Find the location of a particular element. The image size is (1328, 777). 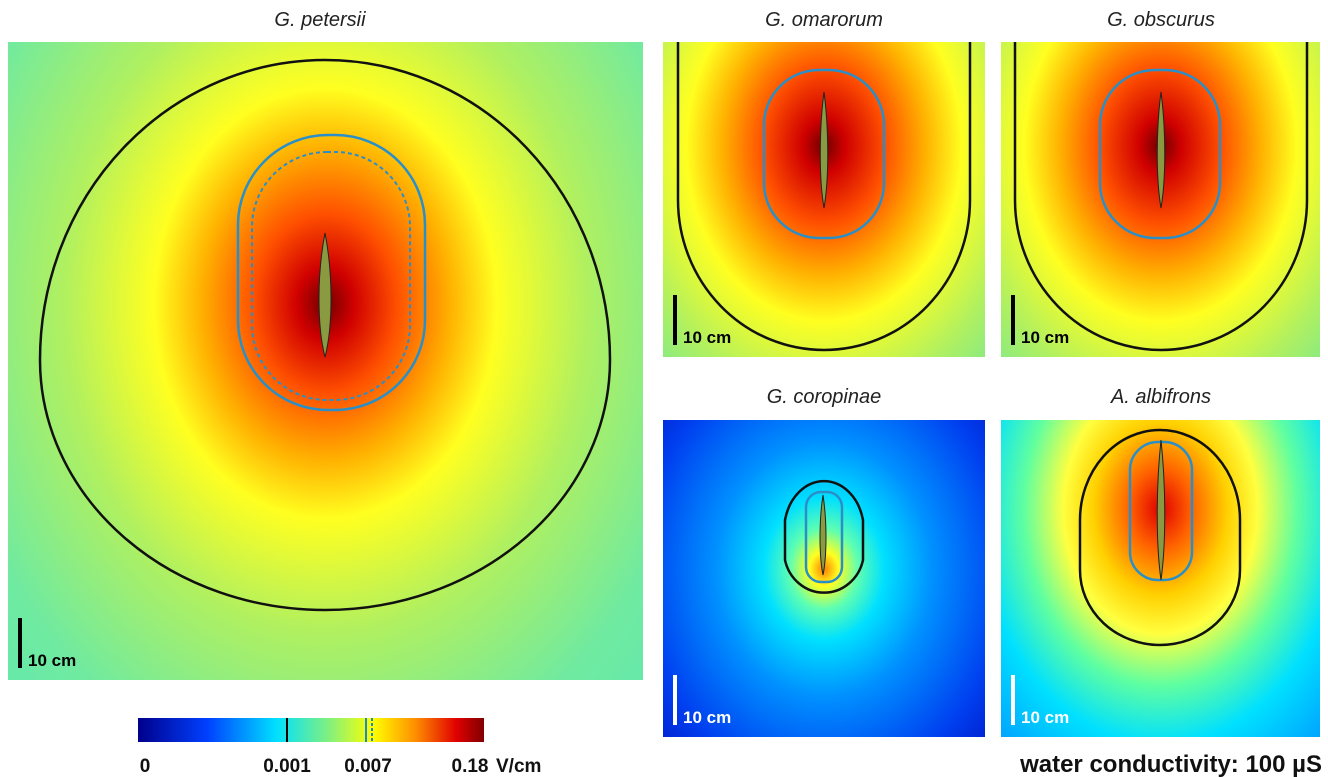

panel: G. obscurus 10 cm is located at coordinates (1160, 183).